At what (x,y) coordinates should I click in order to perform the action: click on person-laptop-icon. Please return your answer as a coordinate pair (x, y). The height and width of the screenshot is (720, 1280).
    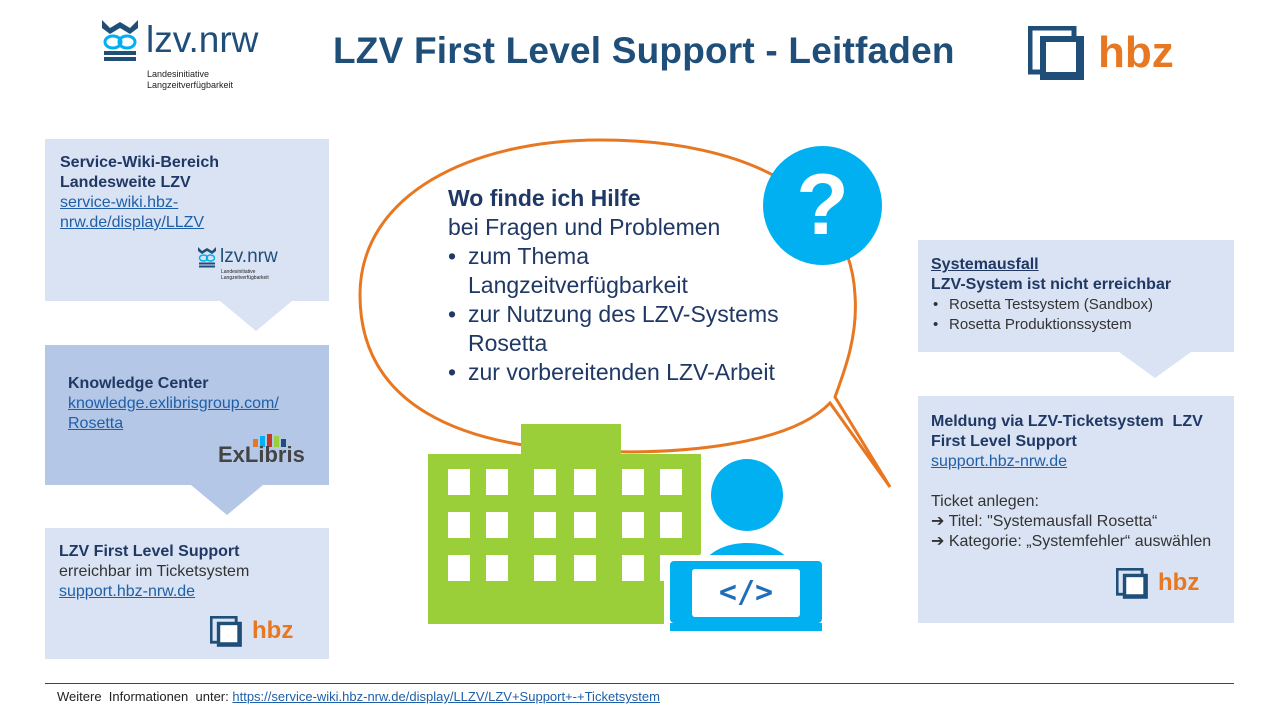
    Looking at the image, I should click on (746, 543).